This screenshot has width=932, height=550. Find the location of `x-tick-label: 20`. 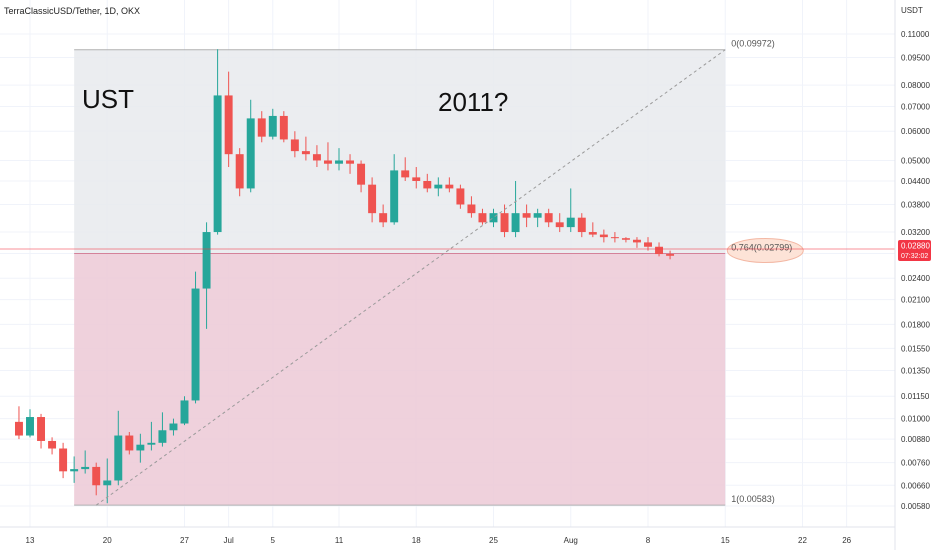

x-tick-label: 20 is located at coordinates (107, 540).